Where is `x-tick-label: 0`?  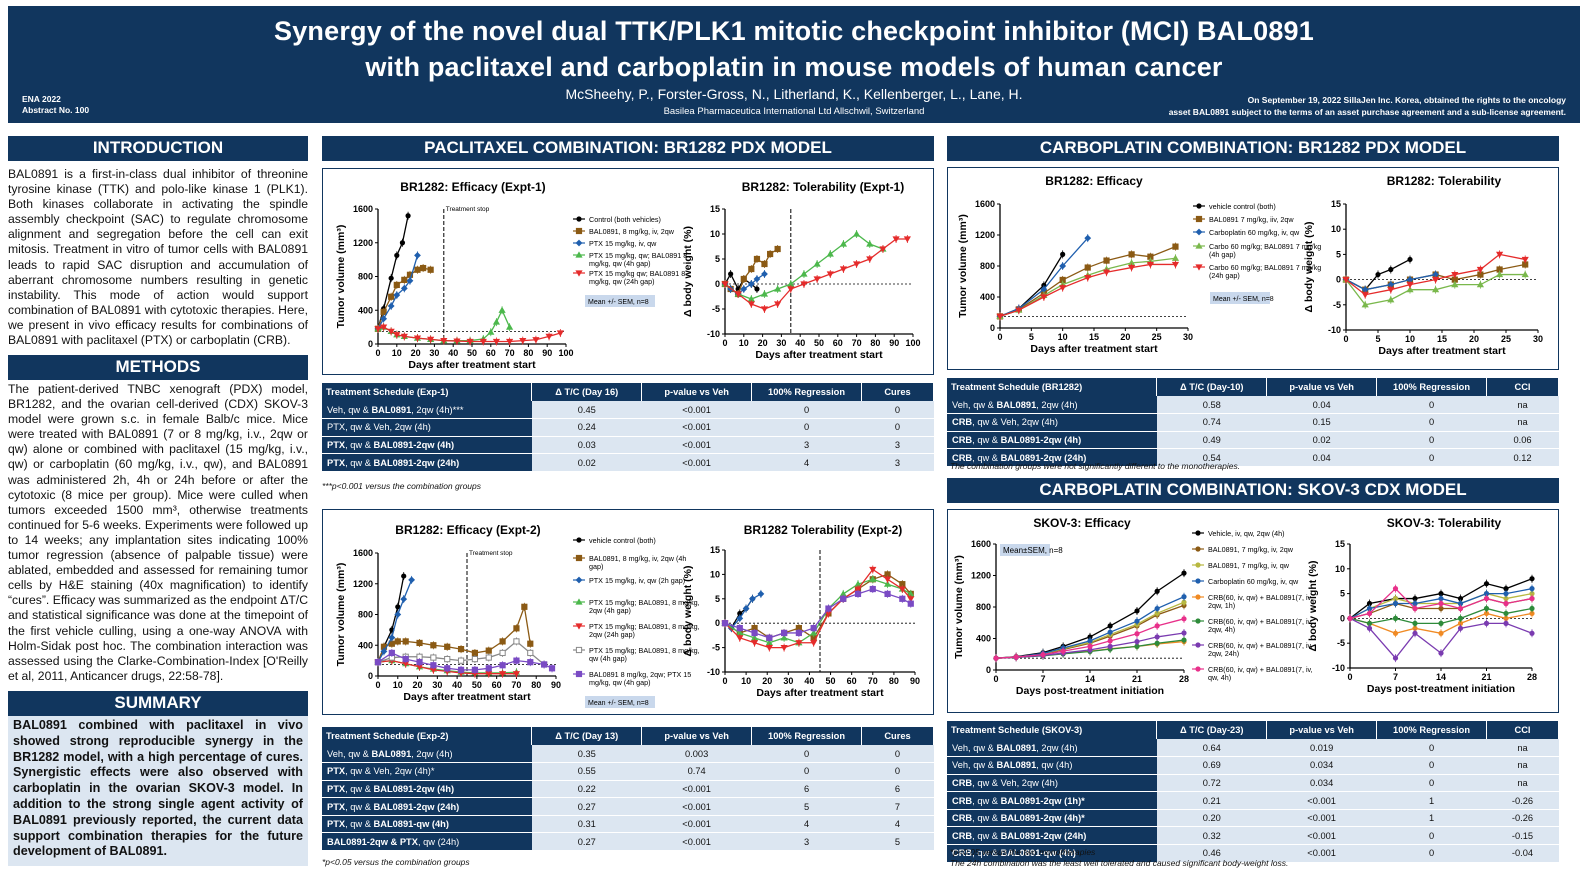 x-tick-label: 0 is located at coordinates (1345, 339).